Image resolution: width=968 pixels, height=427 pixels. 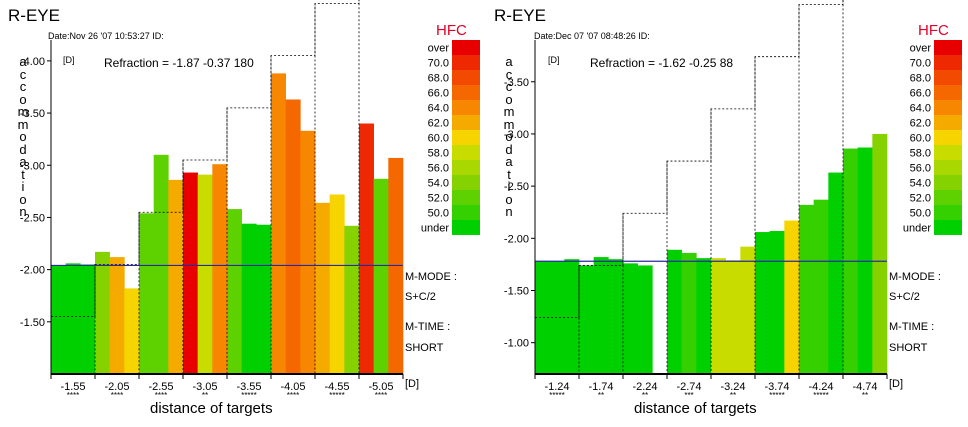 What do you see at coordinates (732, 387) in the screenshot?
I see `x-tick-label: -3.24` at bounding box center [732, 387].